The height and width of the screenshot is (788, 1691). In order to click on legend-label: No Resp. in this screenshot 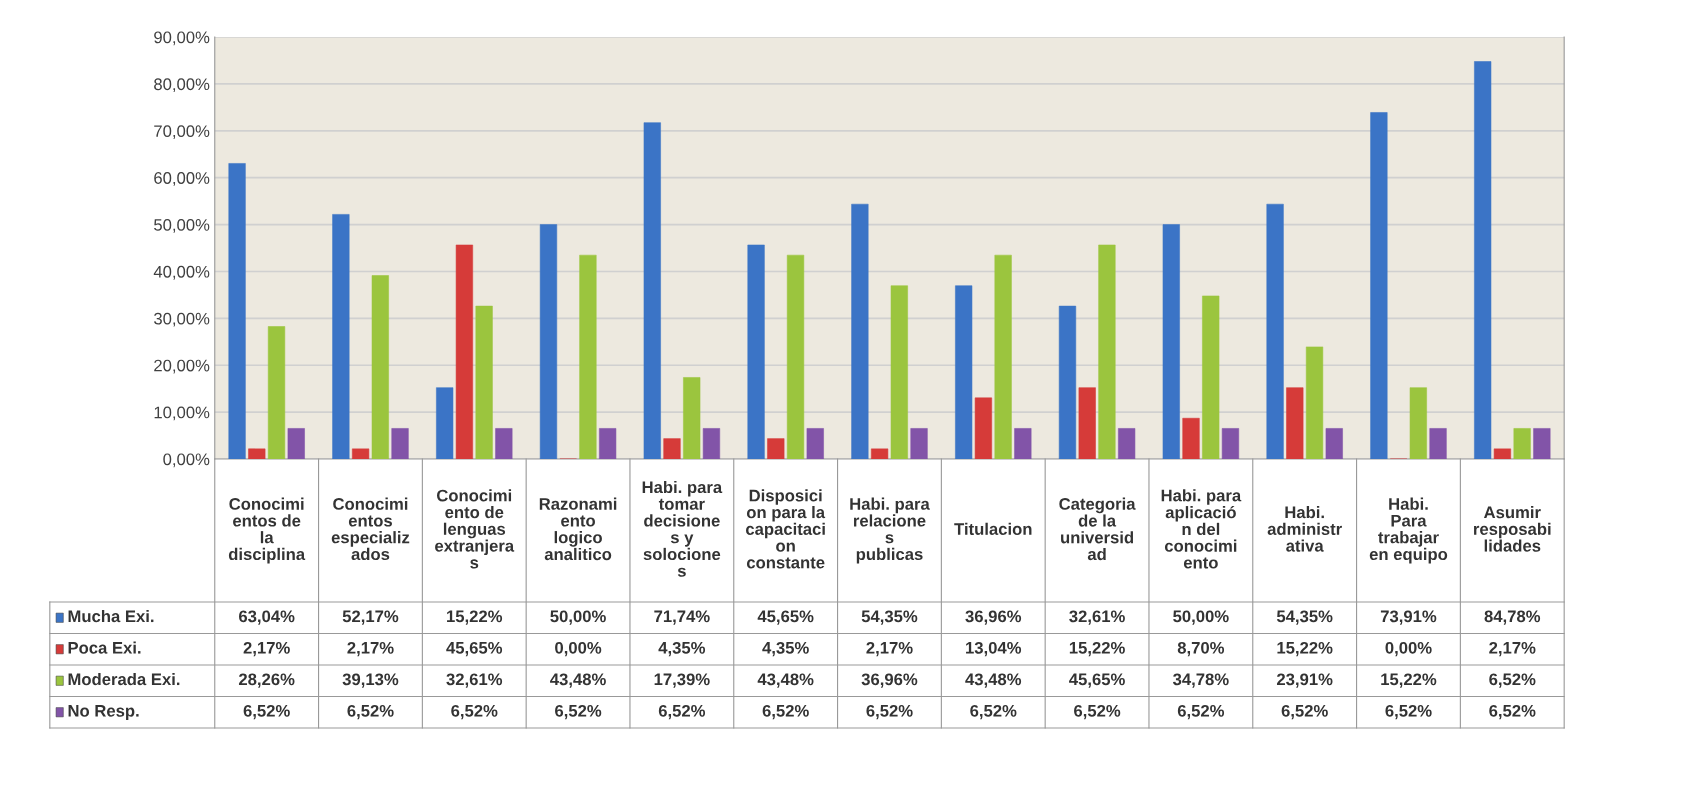, I will do `click(103, 713)`.